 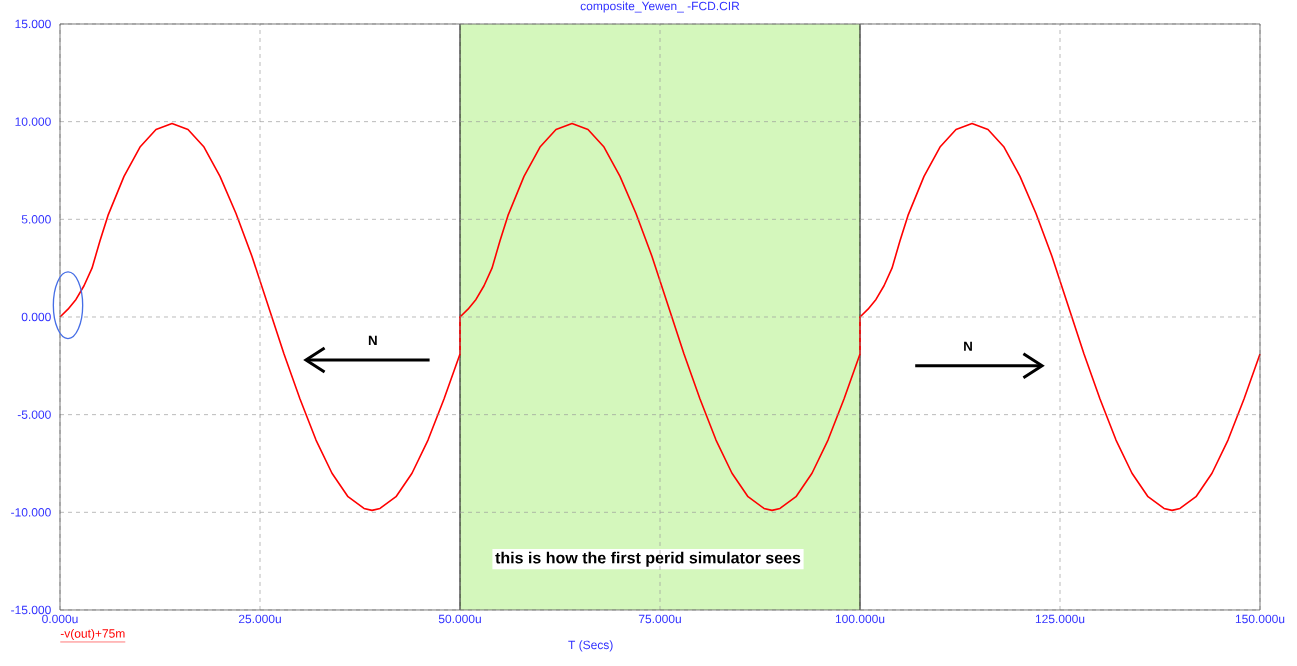 I want to click on x-tick-label: 25.000u, so click(x=259, y=619).